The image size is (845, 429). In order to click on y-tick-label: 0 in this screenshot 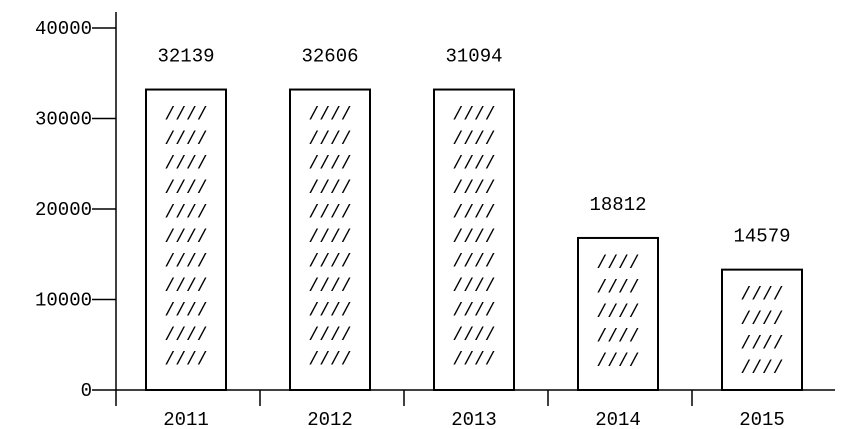, I will do `click(86, 391)`.